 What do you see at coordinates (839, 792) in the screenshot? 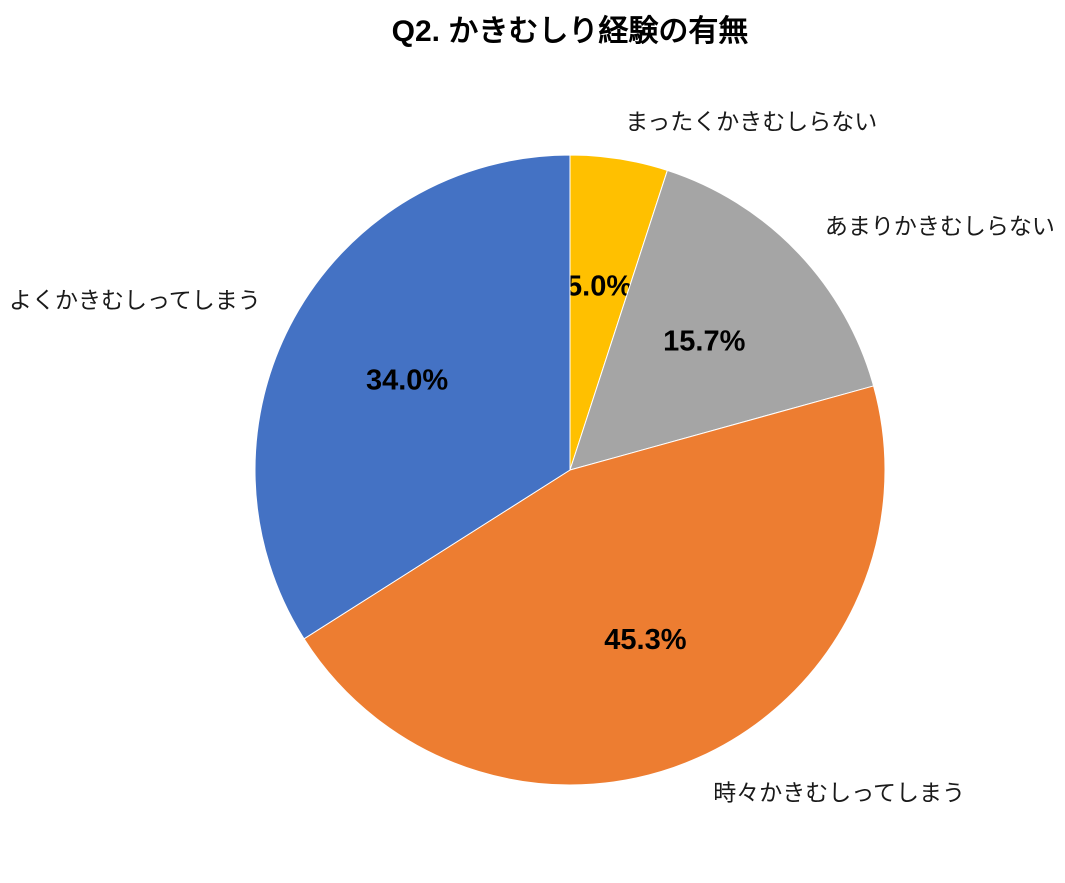
I see `slice-label-2: 時々かきむしってしまう` at bounding box center [839, 792].